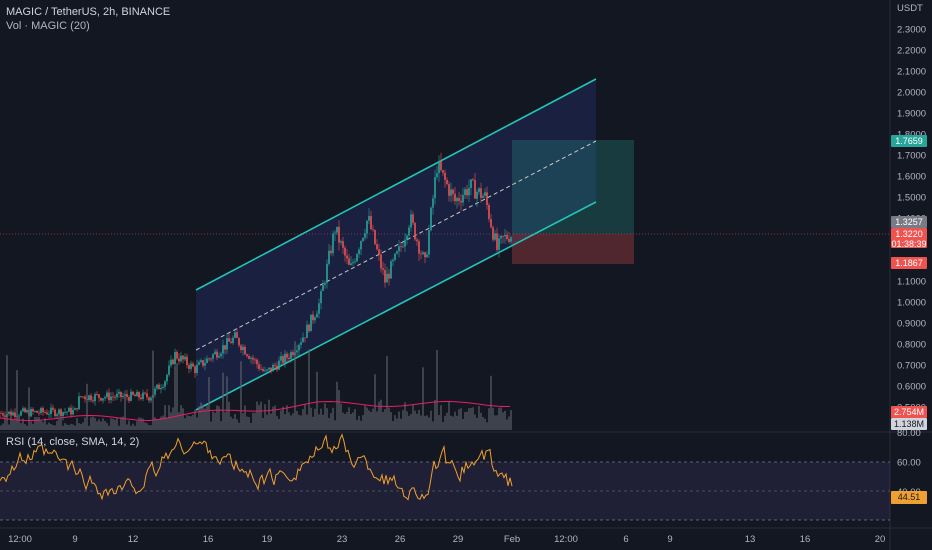 The width and height of the screenshot is (932, 550). Describe the element at coordinates (909, 497) in the screenshot. I see `rsi-value-tag-bg` at that location.